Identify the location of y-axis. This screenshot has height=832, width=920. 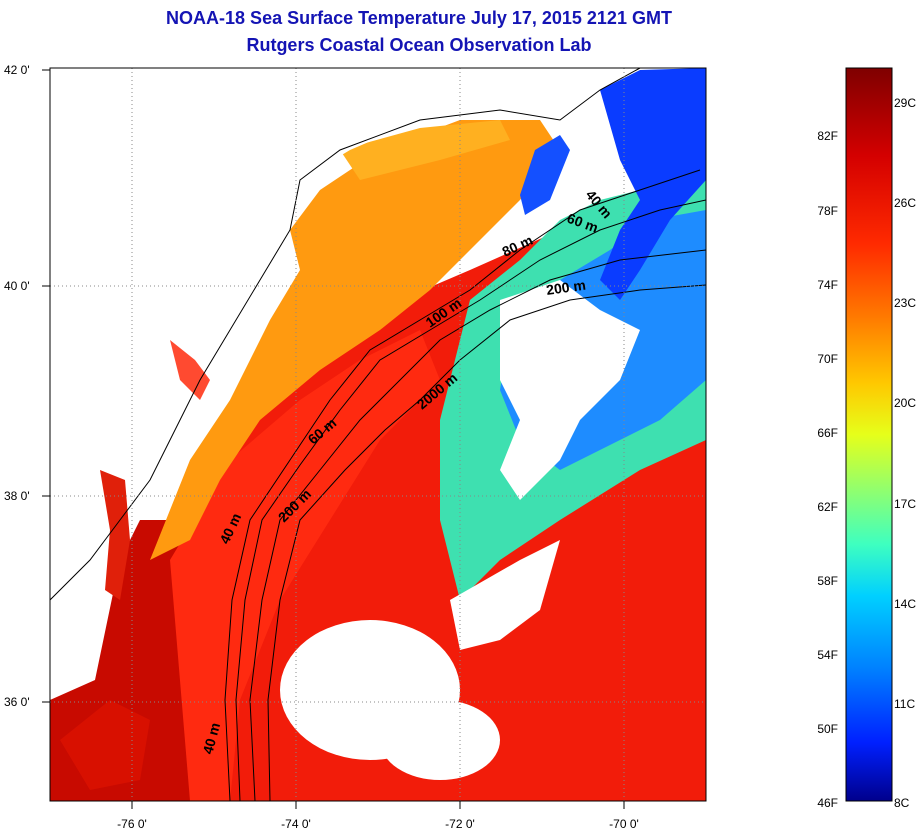
(46, 386).